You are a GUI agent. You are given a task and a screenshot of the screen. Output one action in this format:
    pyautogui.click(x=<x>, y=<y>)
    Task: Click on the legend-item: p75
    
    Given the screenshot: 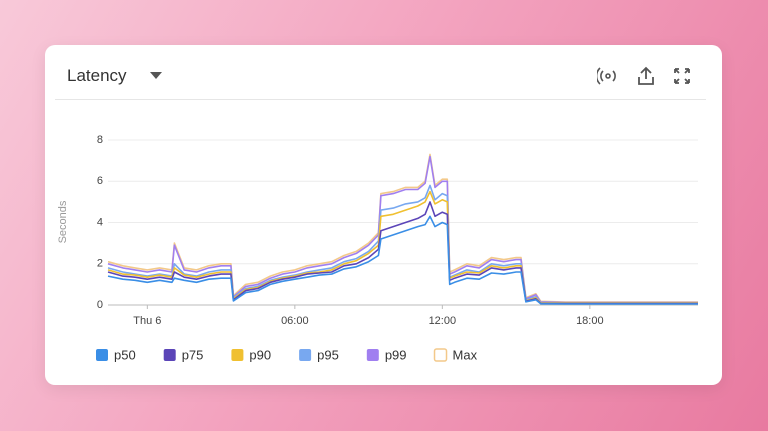 What is the action you would take?
    pyautogui.click(x=183, y=354)
    